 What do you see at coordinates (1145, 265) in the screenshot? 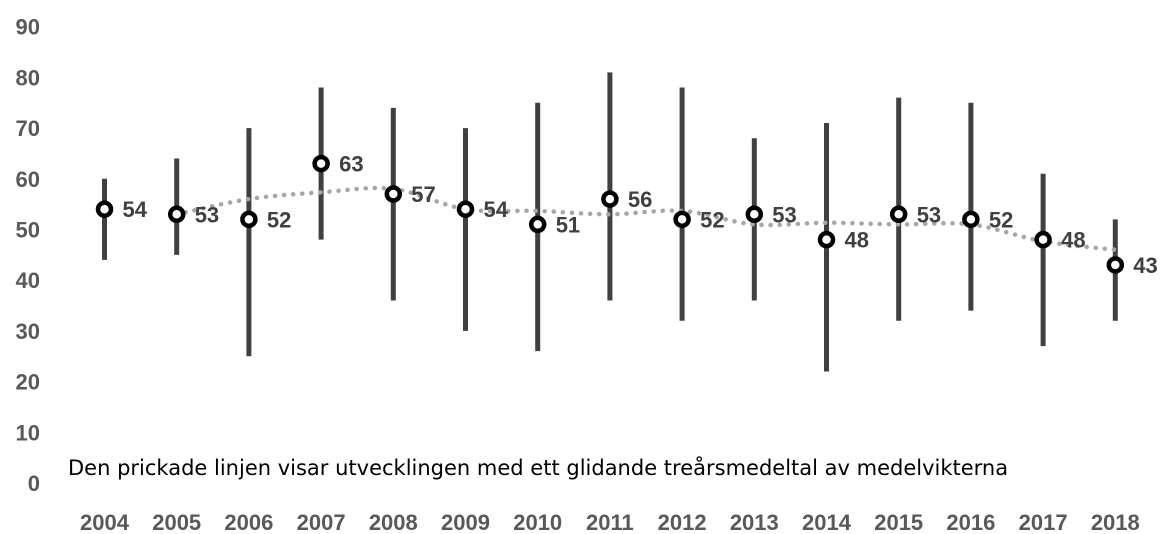
I see `data-label: 43` at bounding box center [1145, 265].